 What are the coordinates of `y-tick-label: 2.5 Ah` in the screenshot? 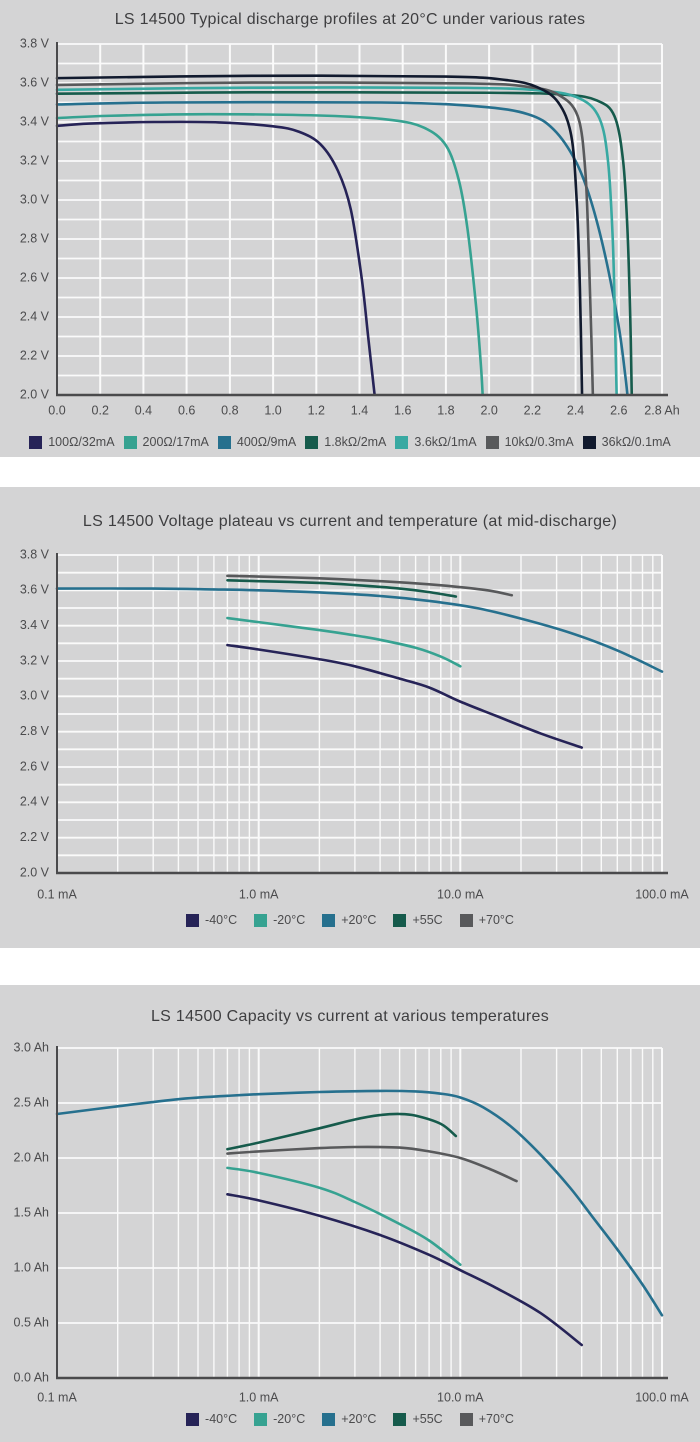 It's located at (31, 1102).